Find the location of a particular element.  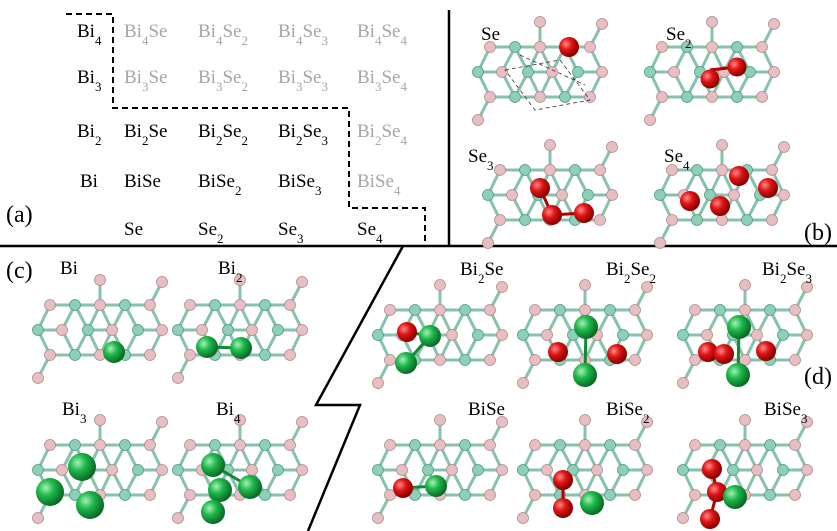

panel-label-a: (a) is located at coordinates (19, 215).